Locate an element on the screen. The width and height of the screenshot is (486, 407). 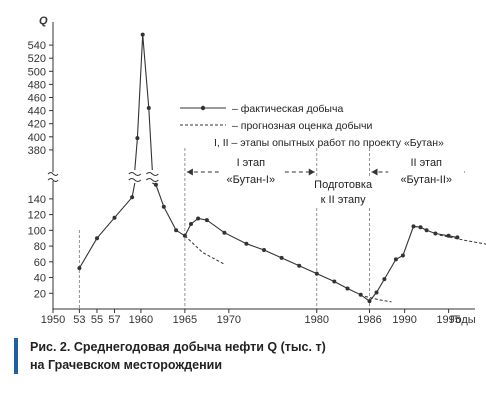
y-tick-label: 140 is located at coordinates (37, 200).